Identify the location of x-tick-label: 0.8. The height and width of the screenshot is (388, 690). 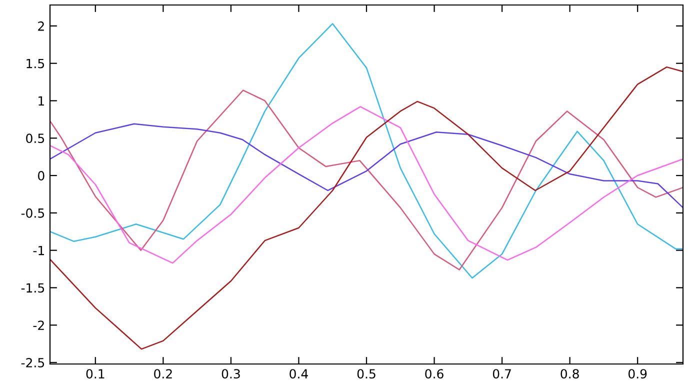
(569, 374).